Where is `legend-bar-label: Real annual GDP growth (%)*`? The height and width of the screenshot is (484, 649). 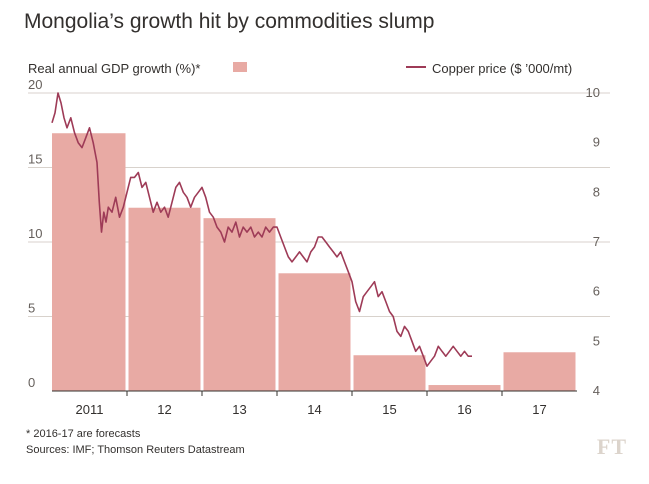 legend-bar-label: Real annual GDP growth (%)* is located at coordinates (114, 68).